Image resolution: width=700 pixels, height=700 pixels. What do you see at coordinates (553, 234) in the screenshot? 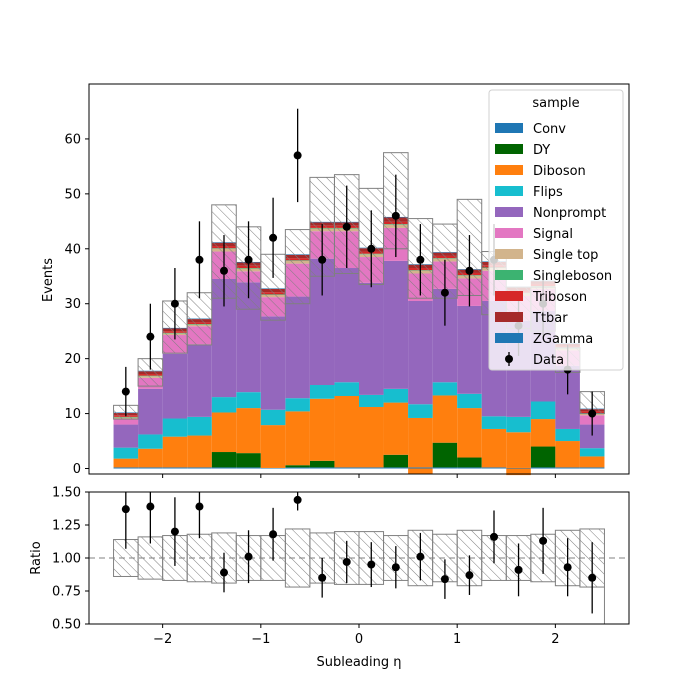
I see `legend-label: Signal` at bounding box center [553, 234].